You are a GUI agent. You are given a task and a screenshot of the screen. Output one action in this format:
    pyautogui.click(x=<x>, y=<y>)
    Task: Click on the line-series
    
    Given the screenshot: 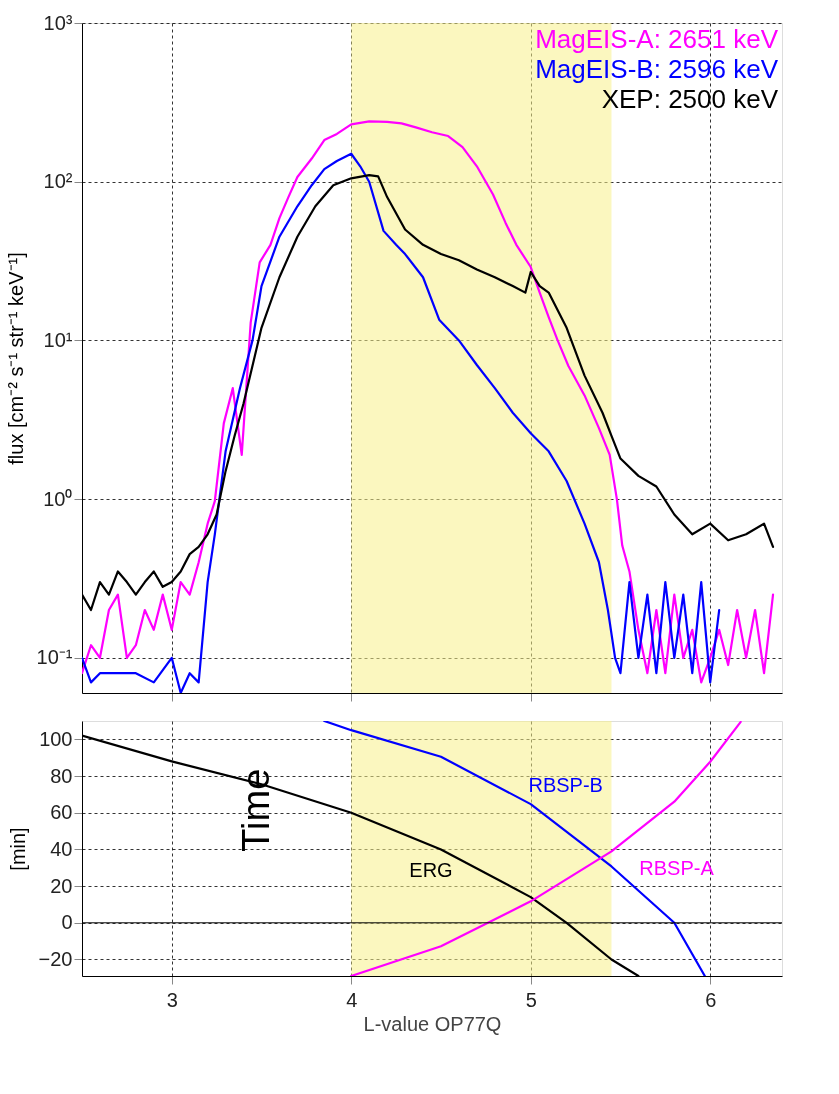 What is the action you would take?
    pyautogui.click(x=546, y=848)
    